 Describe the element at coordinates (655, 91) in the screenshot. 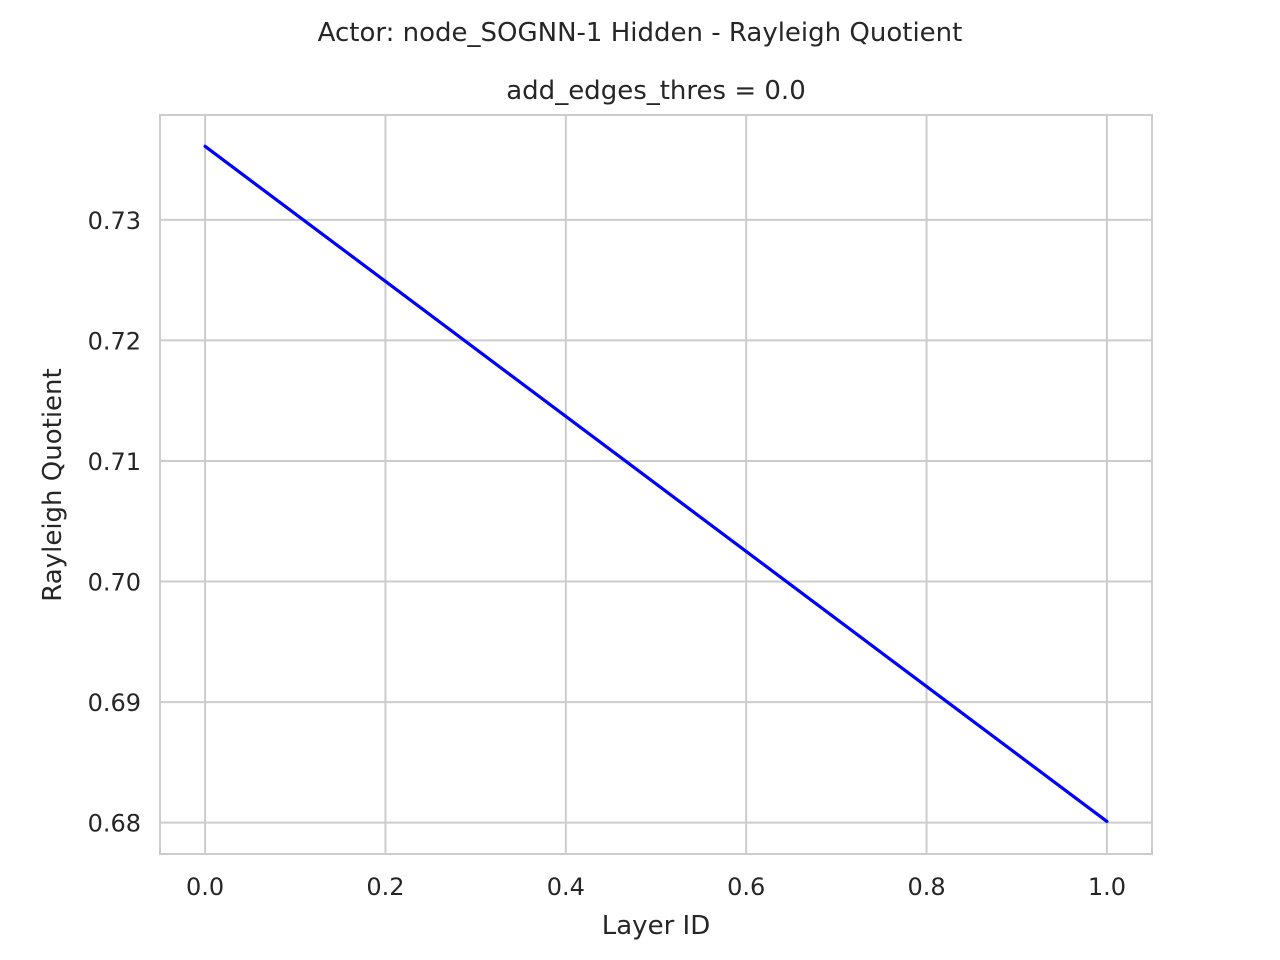

I see `chart-title: add_edges_thres = 0.0` at that location.